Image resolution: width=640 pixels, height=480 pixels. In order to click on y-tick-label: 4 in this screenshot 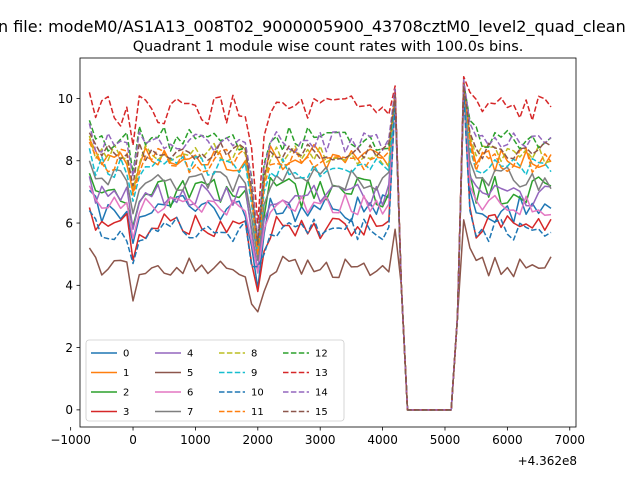, I will do `click(69, 286)`.